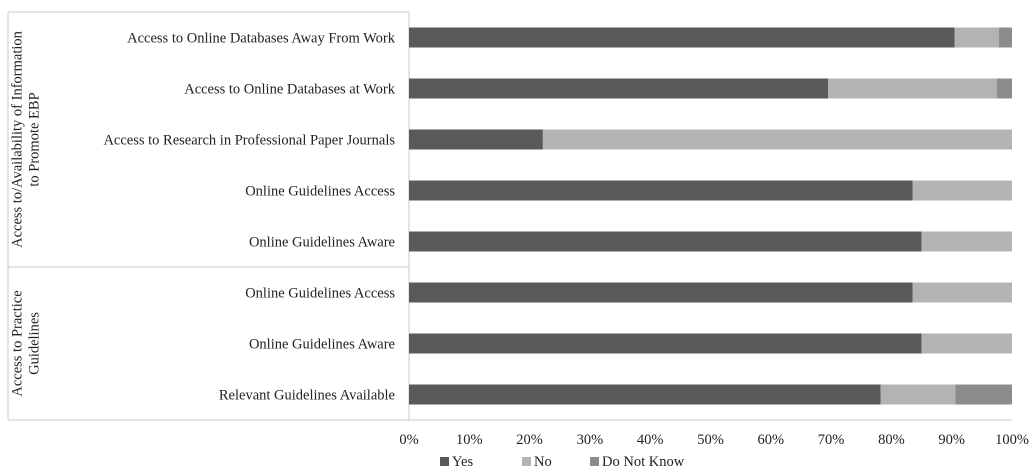 Image resolution: width=1036 pixels, height=474 pixels. What do you see at coordinates (976, 37) in the screenshot?
I see `bar-no-access-to-online-databases-away-from-work` at bounding box center [976, 37].